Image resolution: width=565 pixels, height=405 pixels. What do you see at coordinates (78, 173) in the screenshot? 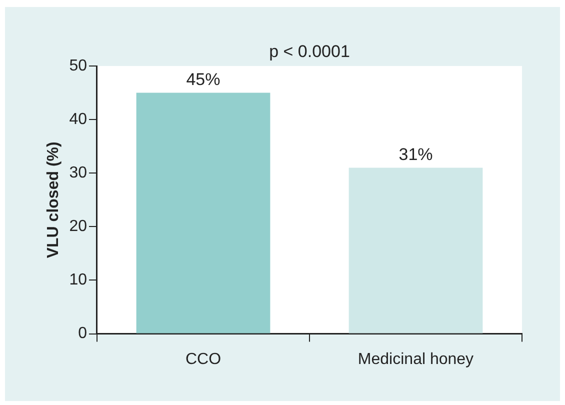
I see `y-tick-label: 30` at bounding box center [78, 173].